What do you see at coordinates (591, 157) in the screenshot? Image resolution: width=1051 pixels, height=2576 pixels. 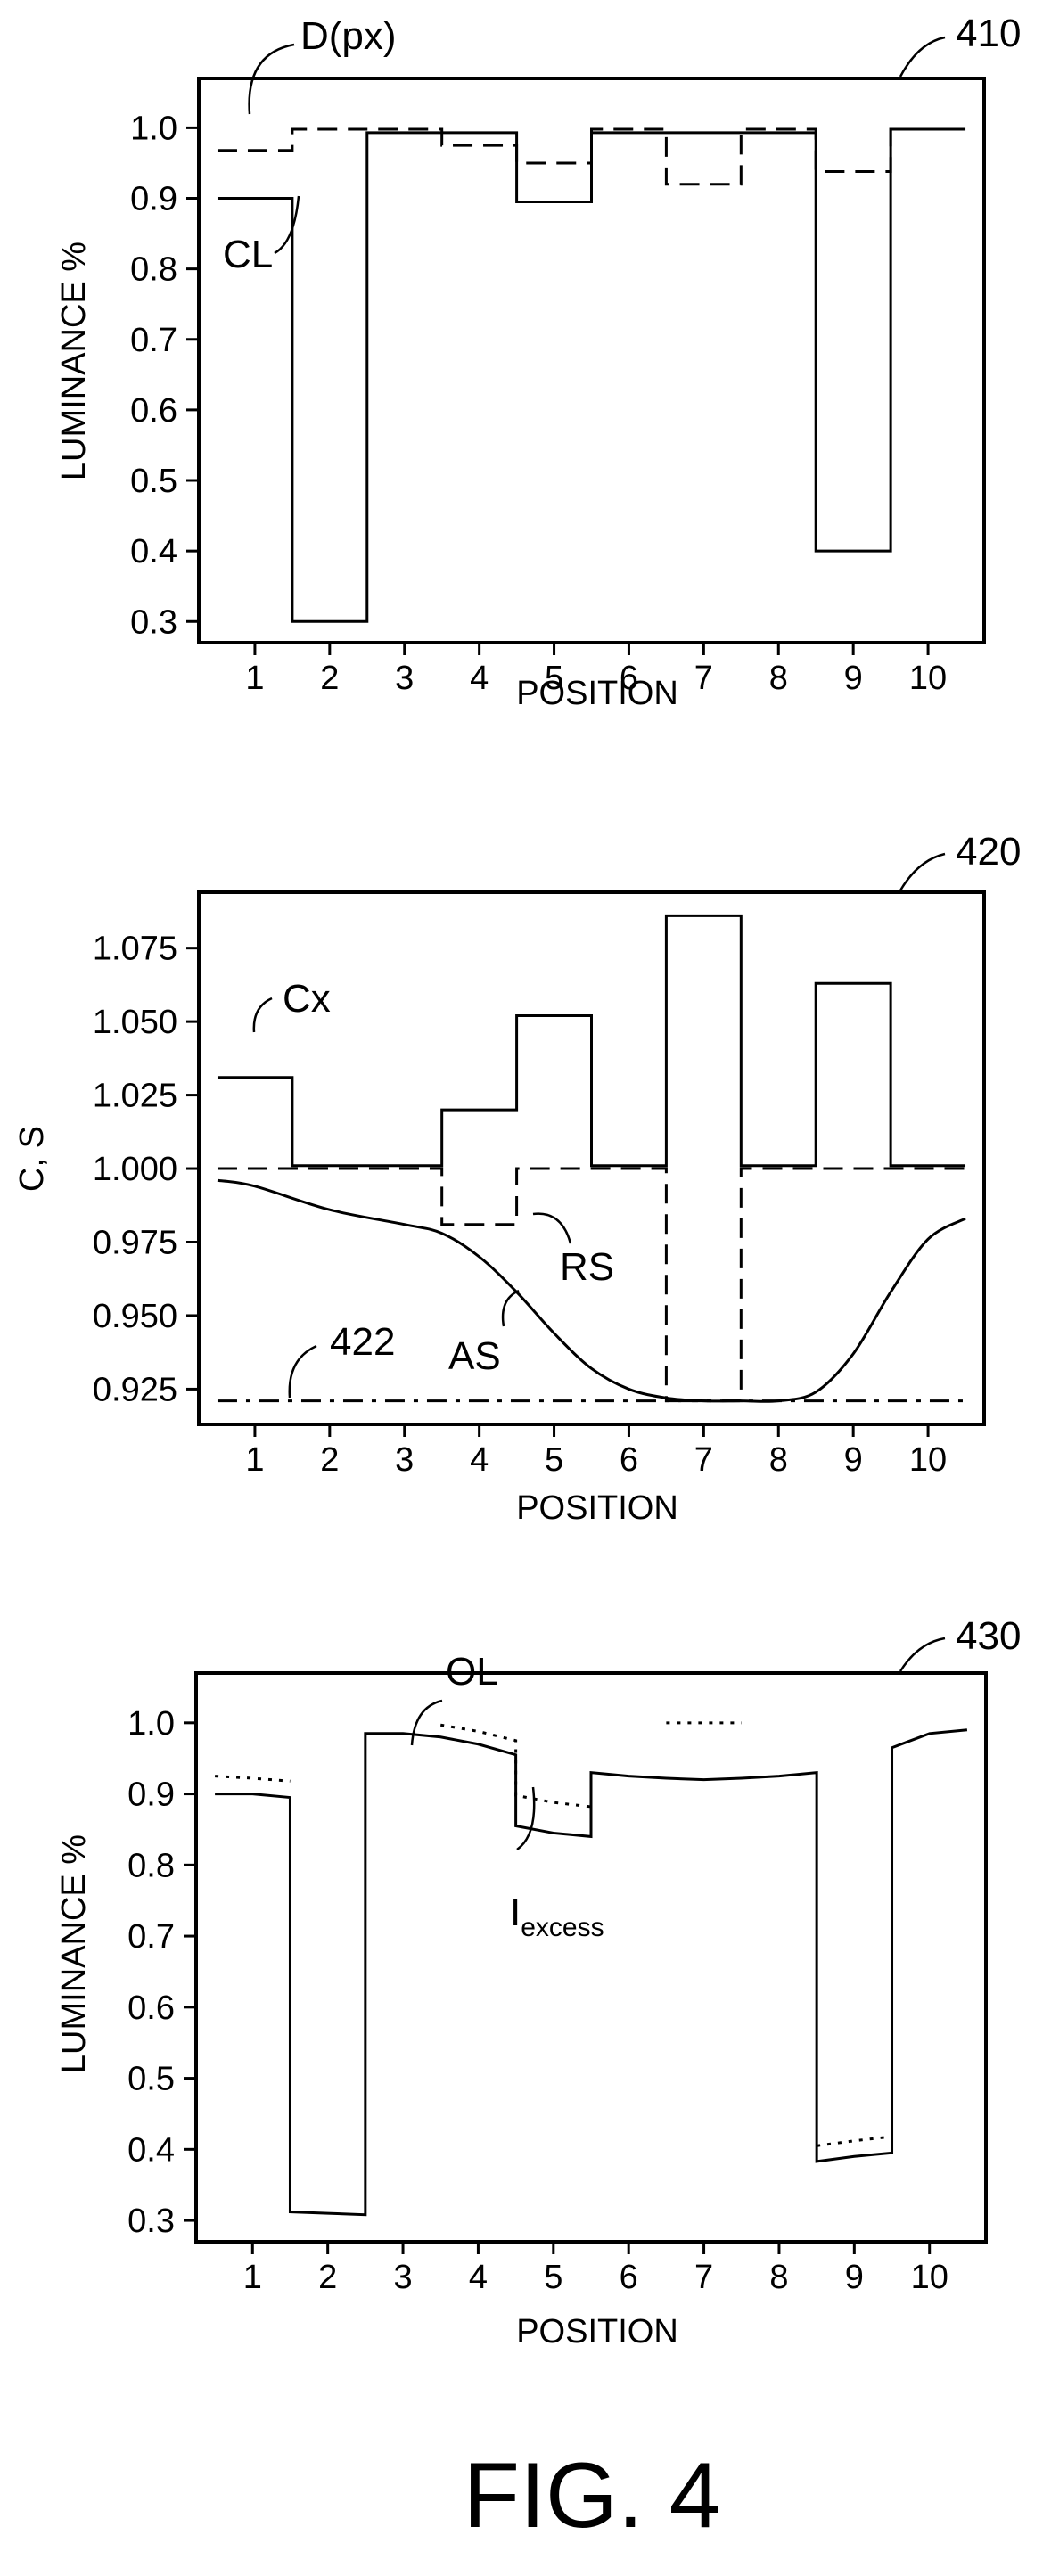 I see `series-d-px-` at bounding box center [591, 157].